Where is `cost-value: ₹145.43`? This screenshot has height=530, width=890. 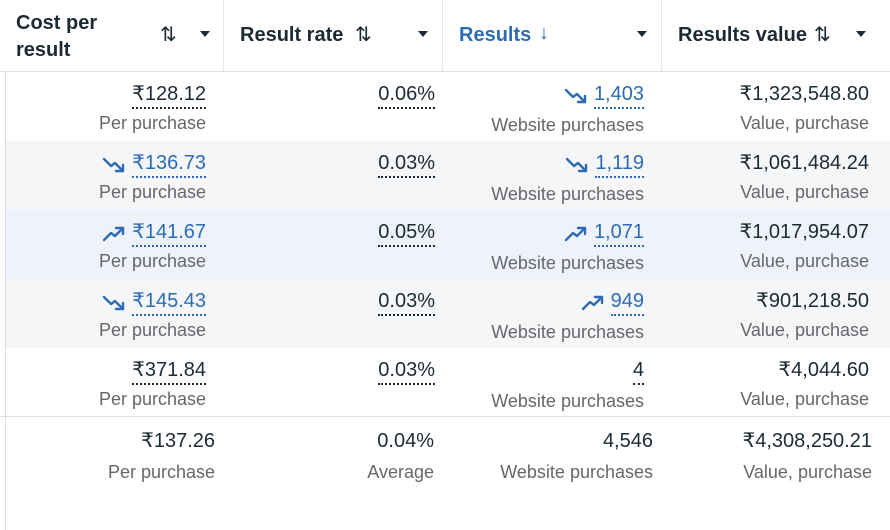 cost-value: ₹145.43 is located at coordinates (169, 302).